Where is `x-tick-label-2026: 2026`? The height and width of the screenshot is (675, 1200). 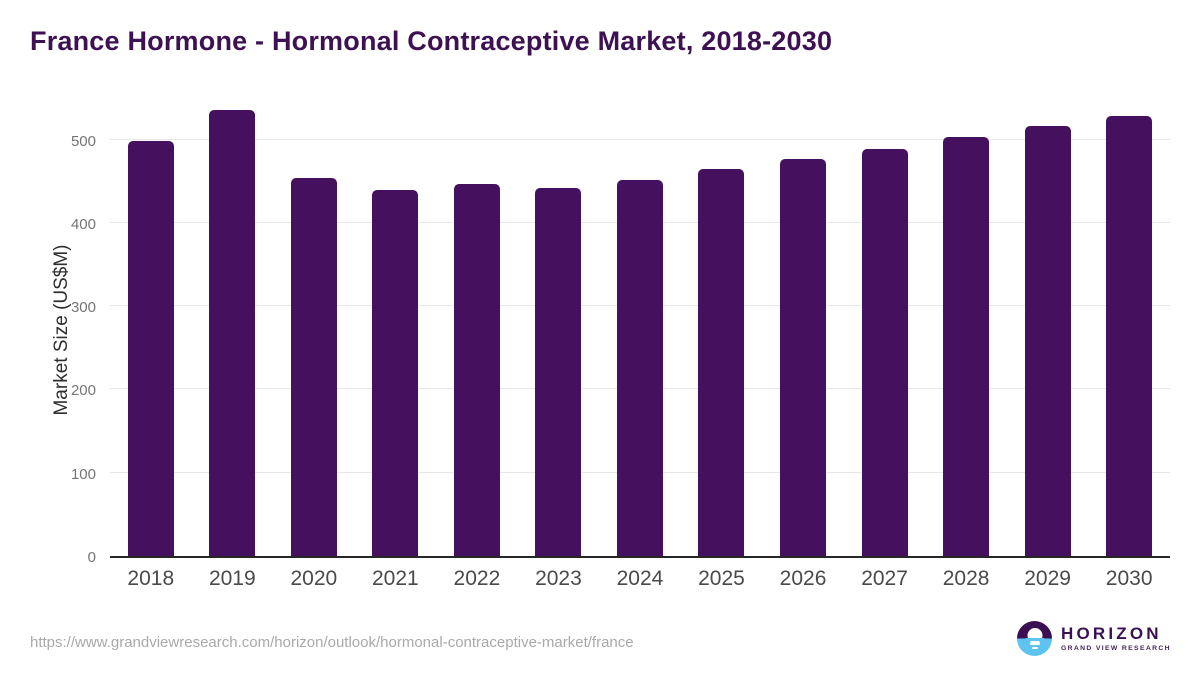
x-tick-label-2026: 2026 is located at coordinates (803, 578).